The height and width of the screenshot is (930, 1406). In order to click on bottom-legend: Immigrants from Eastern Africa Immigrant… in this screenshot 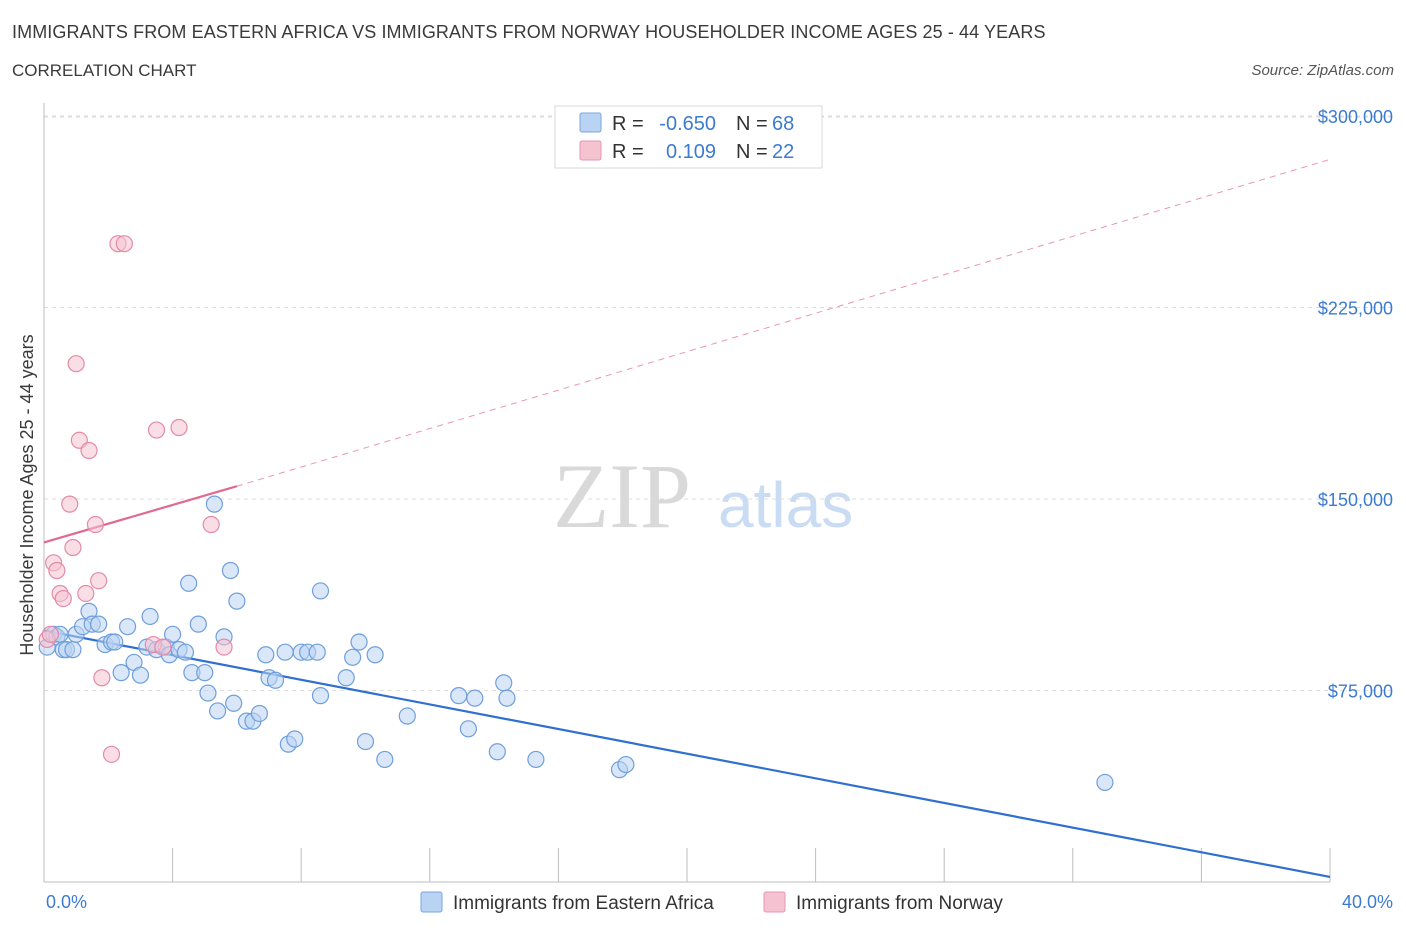, I will do `click(711, 902)`.